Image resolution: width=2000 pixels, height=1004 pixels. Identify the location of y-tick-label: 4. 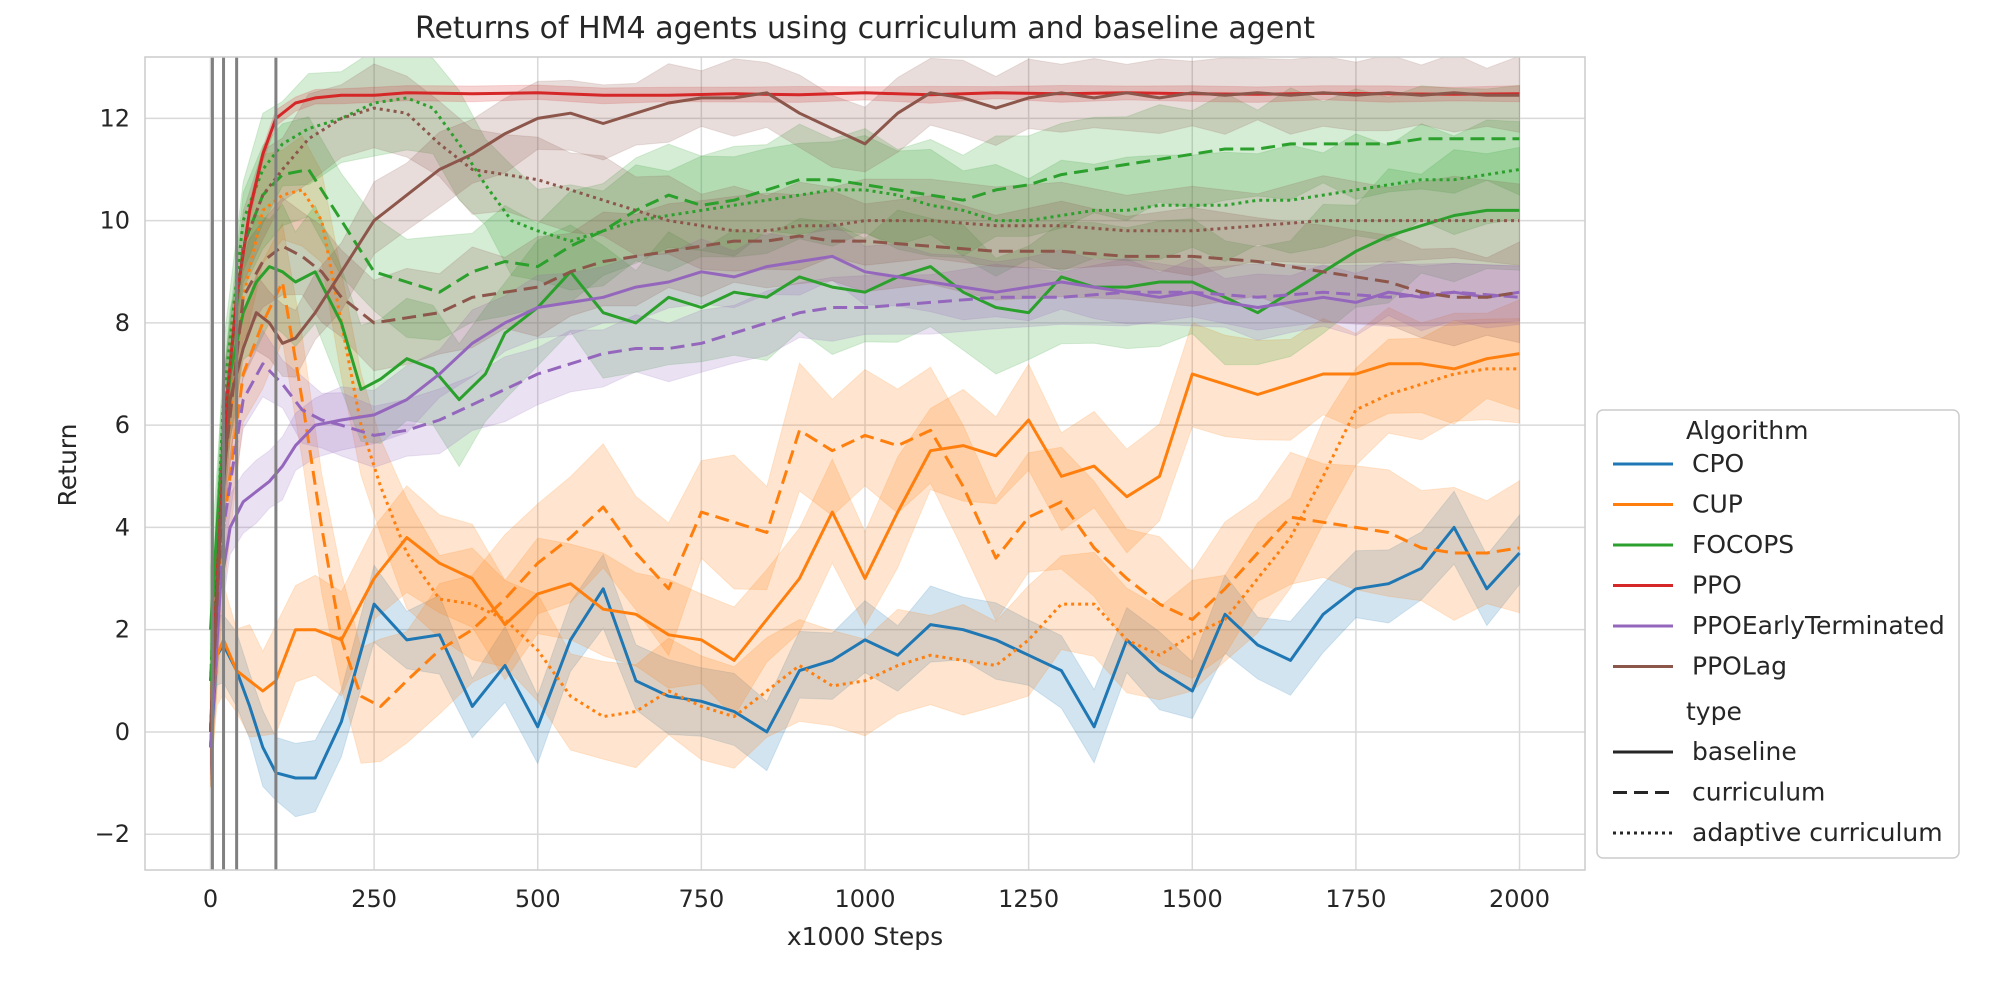
(122, 527).